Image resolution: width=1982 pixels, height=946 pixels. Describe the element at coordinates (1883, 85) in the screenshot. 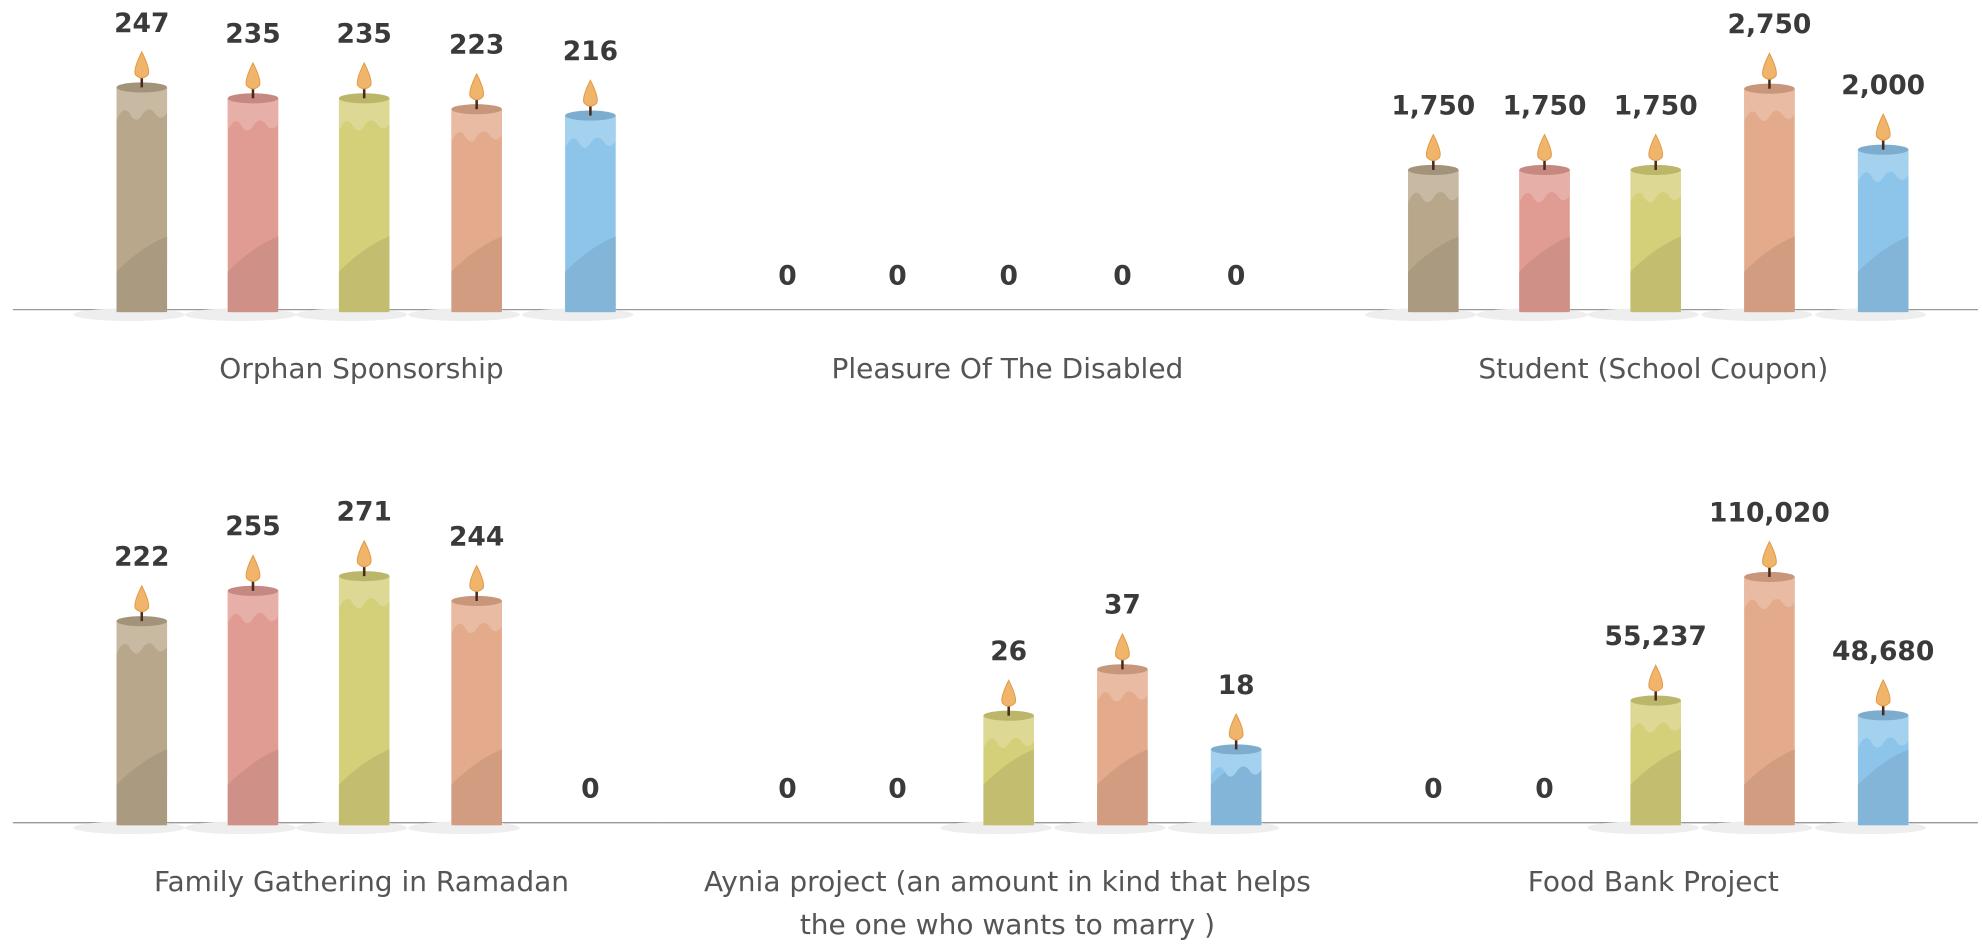

I see `value-label: 2,000` at that location.